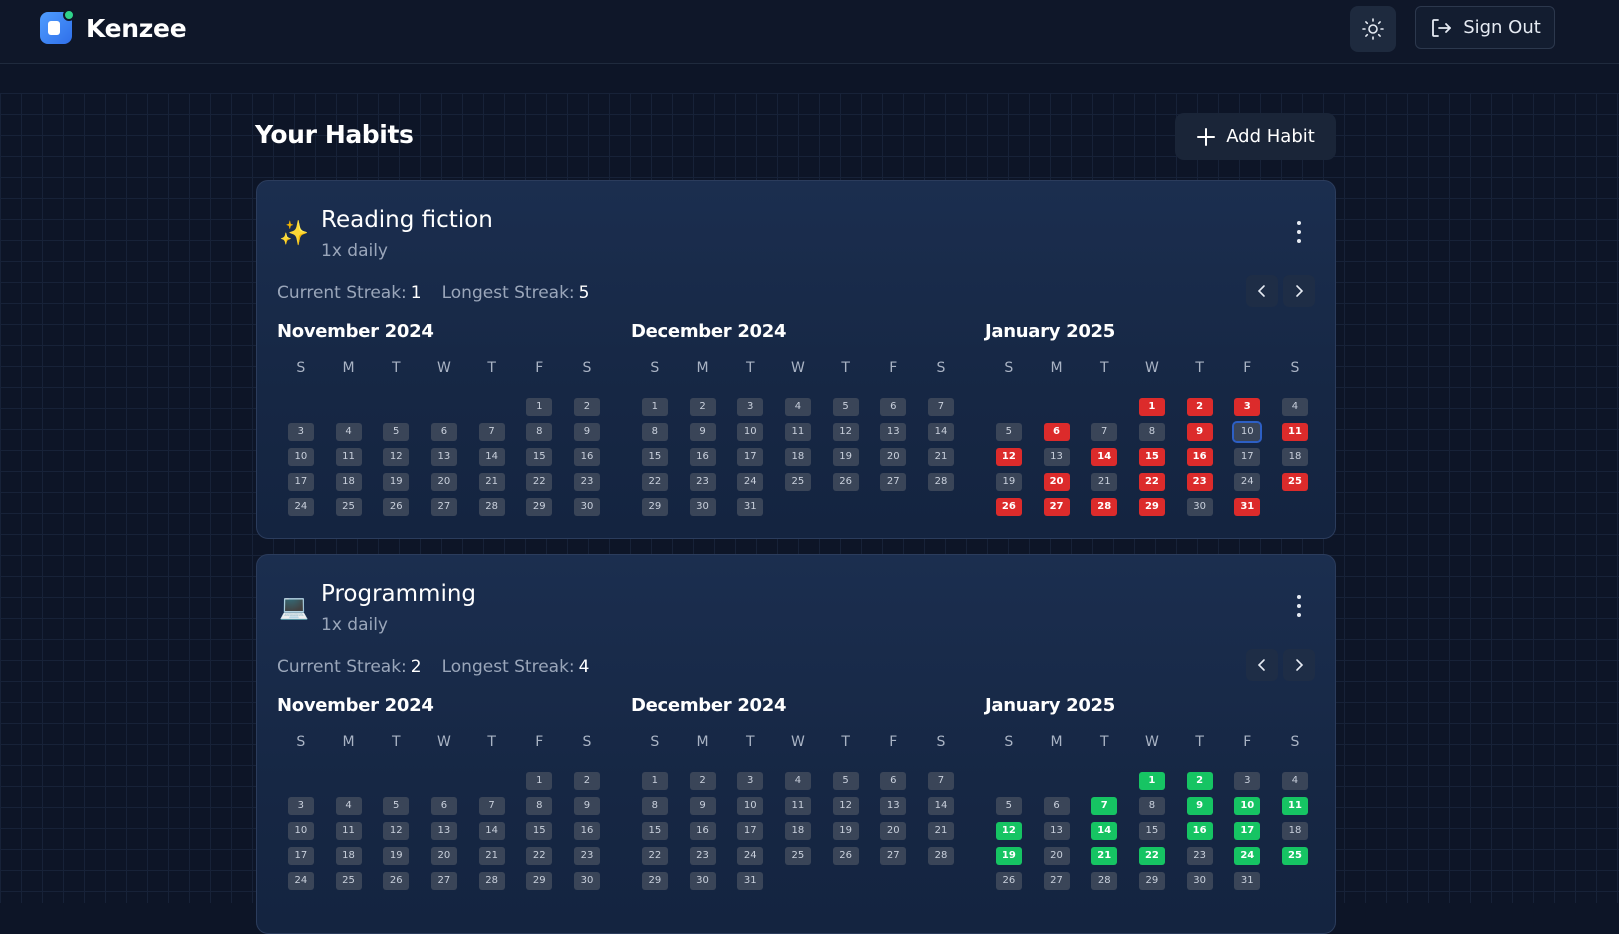 This screenshot has height=934, width=1619. I want to click on calendar-day: 31, so click(1247, 880).